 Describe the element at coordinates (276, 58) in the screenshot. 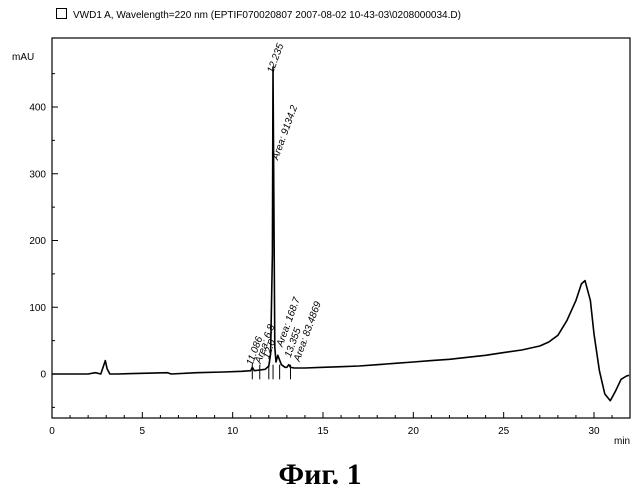

I see `peak-annotation: 12.235` at that location.